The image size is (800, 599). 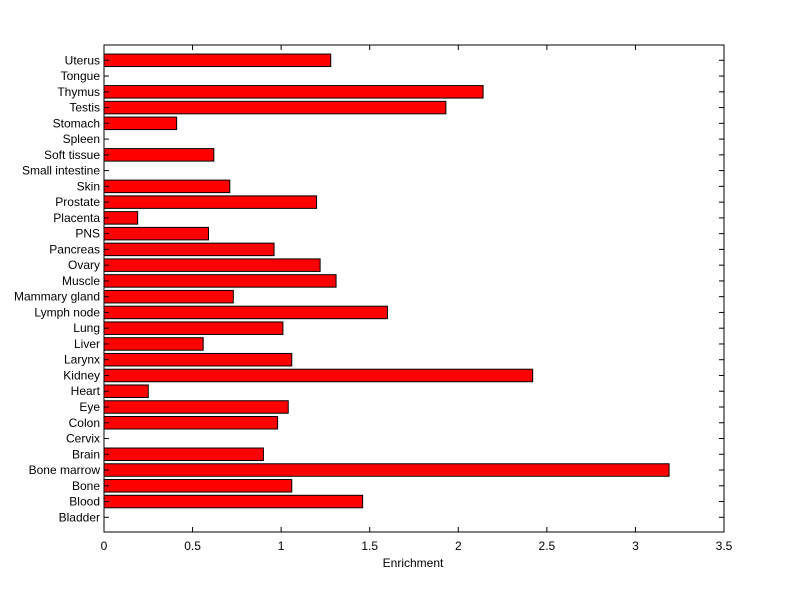 I want to click on y-tick-label: Soft tissue, so click(x=72, y=155).